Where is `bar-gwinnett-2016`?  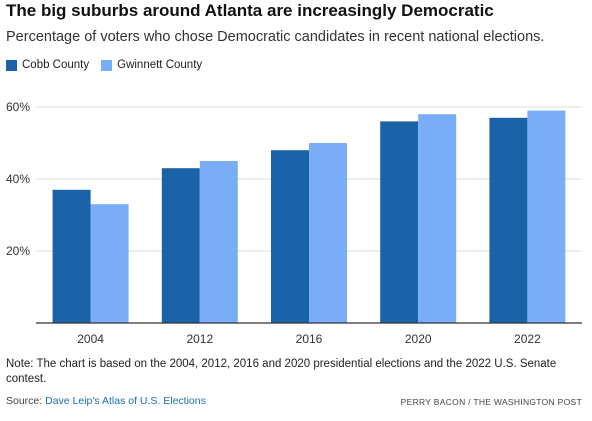 bar-gwinnett-2016 is located at coordinates (328, 233).